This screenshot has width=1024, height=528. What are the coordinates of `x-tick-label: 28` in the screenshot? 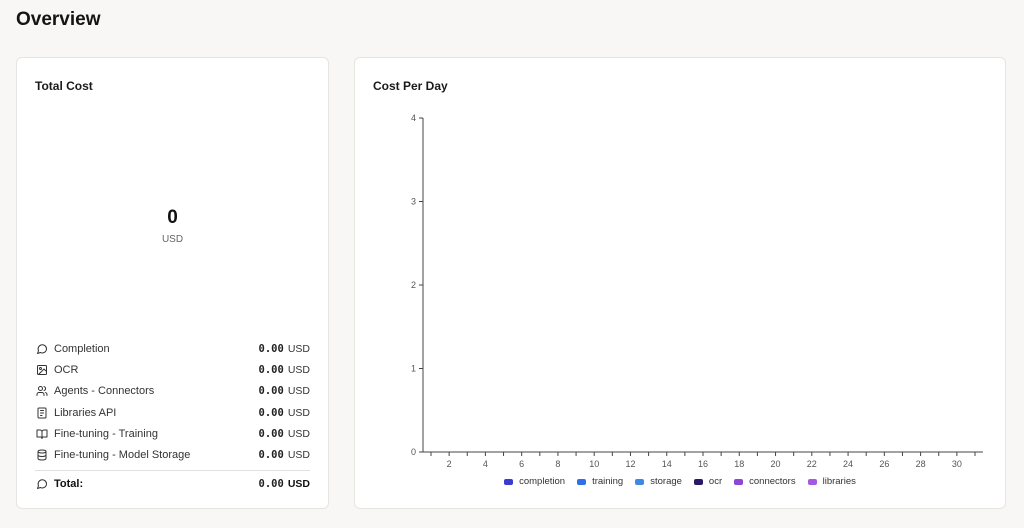 It's located at (921, 464).